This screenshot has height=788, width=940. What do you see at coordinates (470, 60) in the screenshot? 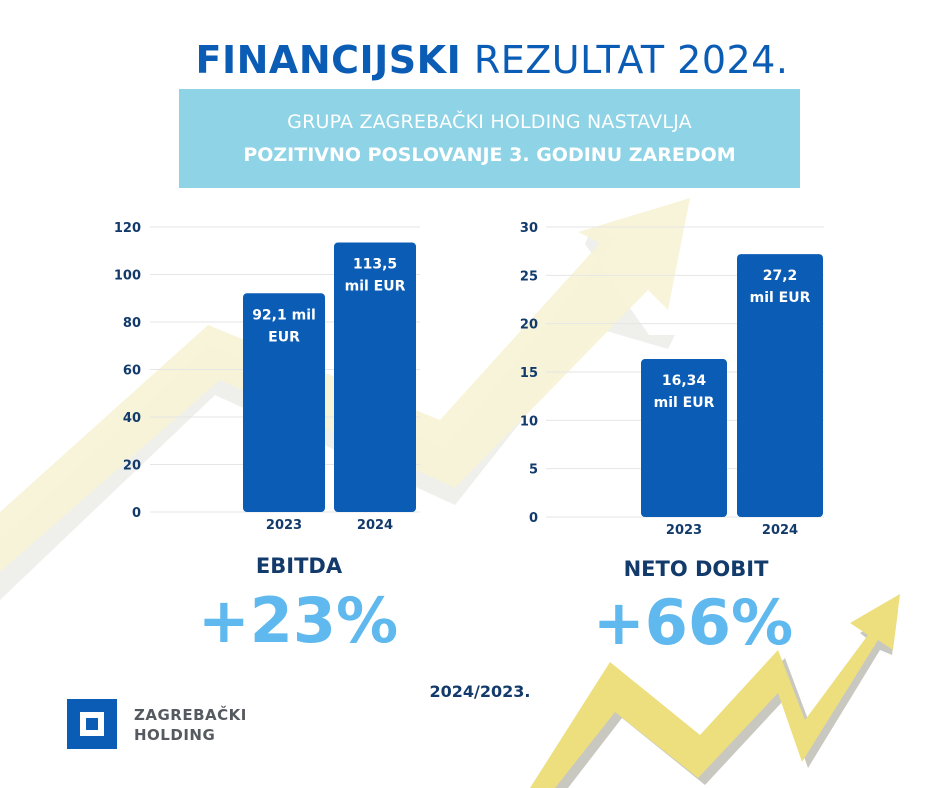
I see `page-title: FINANCIJSKI REZULTAT 2024.` at bounding box center [470, 60].